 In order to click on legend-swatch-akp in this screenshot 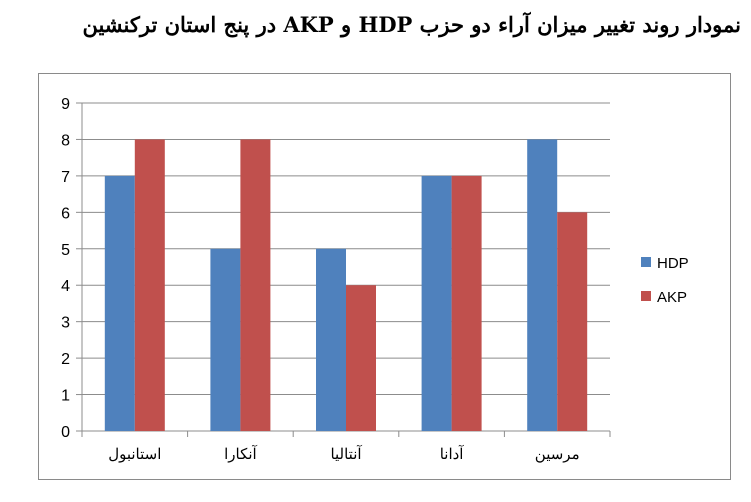, I will do `click(646, 296)`.